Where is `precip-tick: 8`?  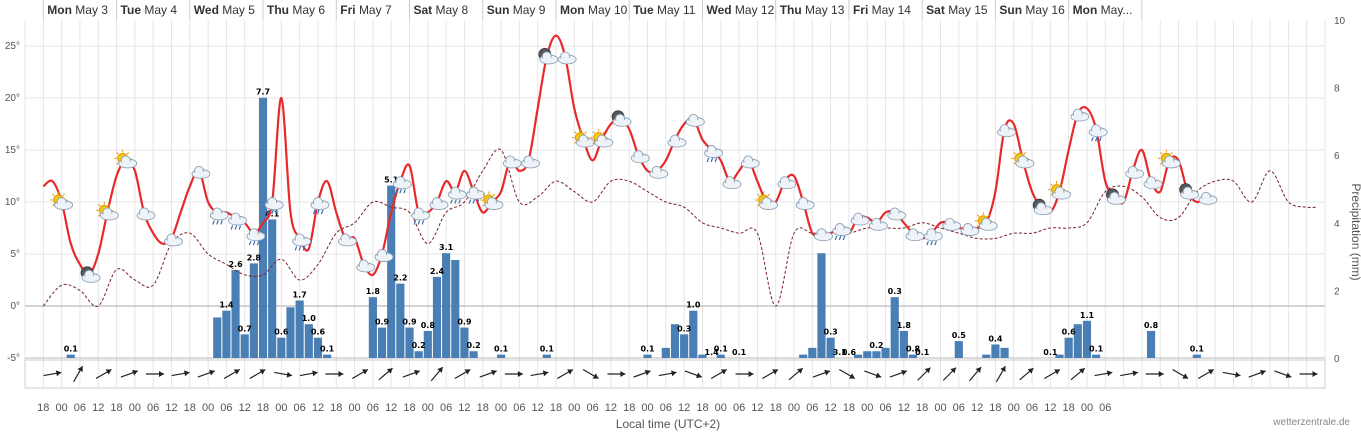
precip-tick: 8 is located at coordinates (1337, 89).